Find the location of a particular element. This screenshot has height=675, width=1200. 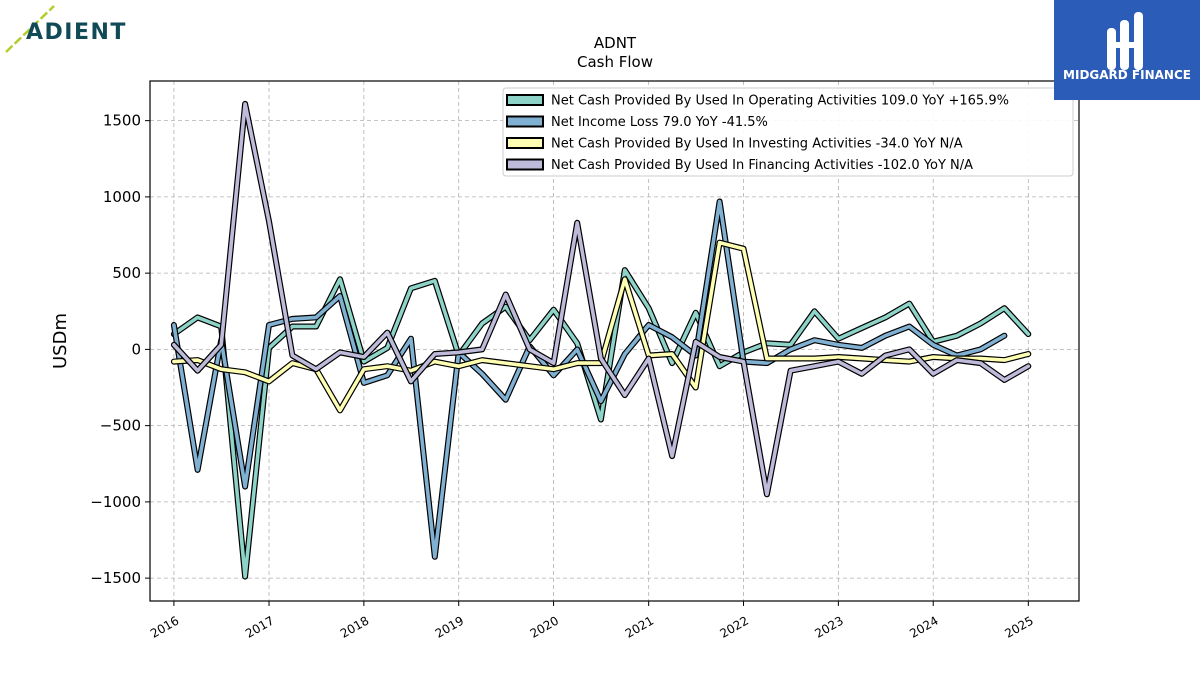

x-tick-label: 2019 is located at coordinates (449, 626).